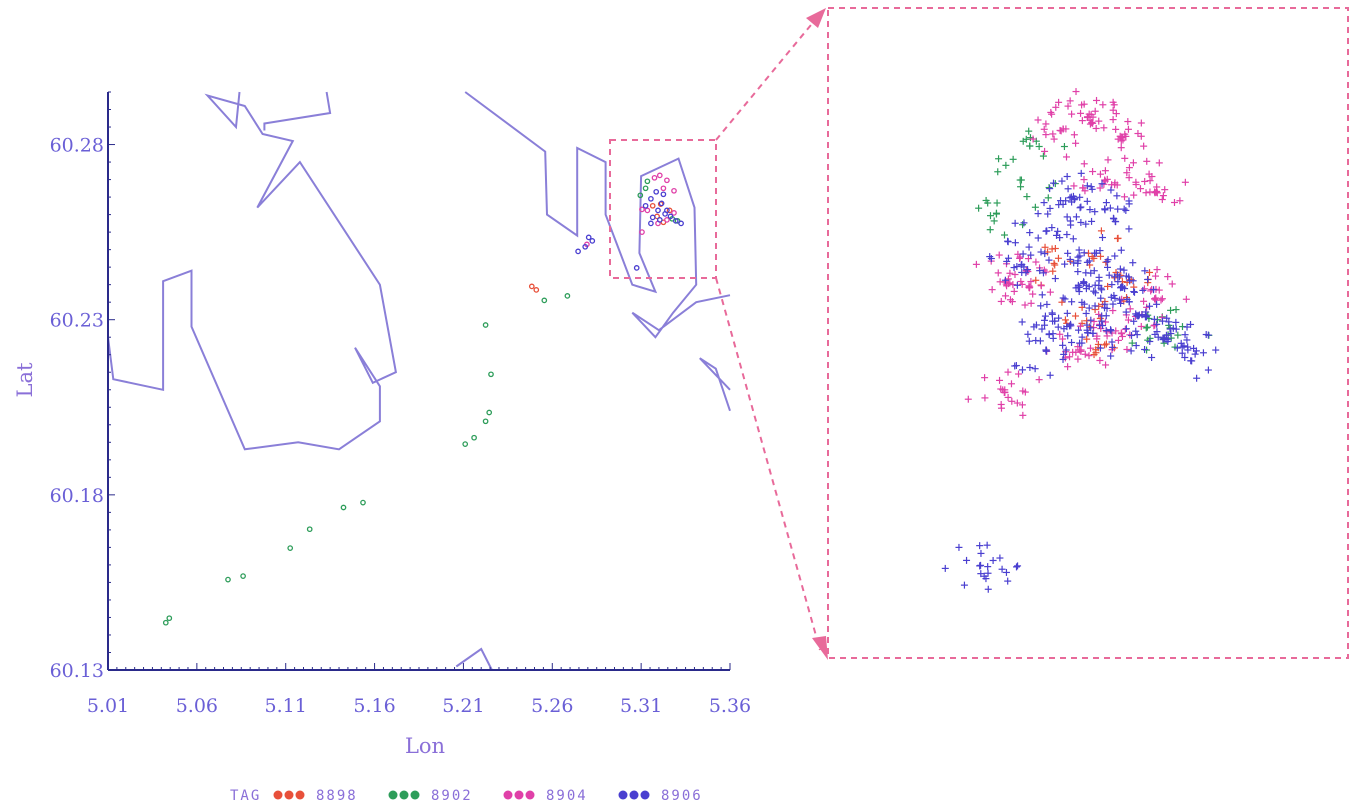 The width and height of the screenshot is (1357, 809). I want to click on y-tick-label: 60.23, so click(77, 321).